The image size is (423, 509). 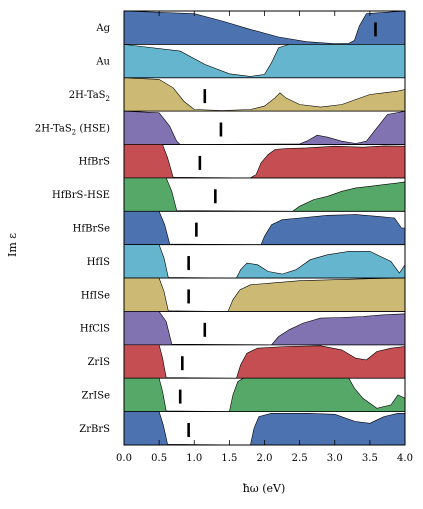 What do you see at coordinates (370, 458) in the screenshot?
I see `x-tick-label: 3.5` at bounding box center [370, 458].